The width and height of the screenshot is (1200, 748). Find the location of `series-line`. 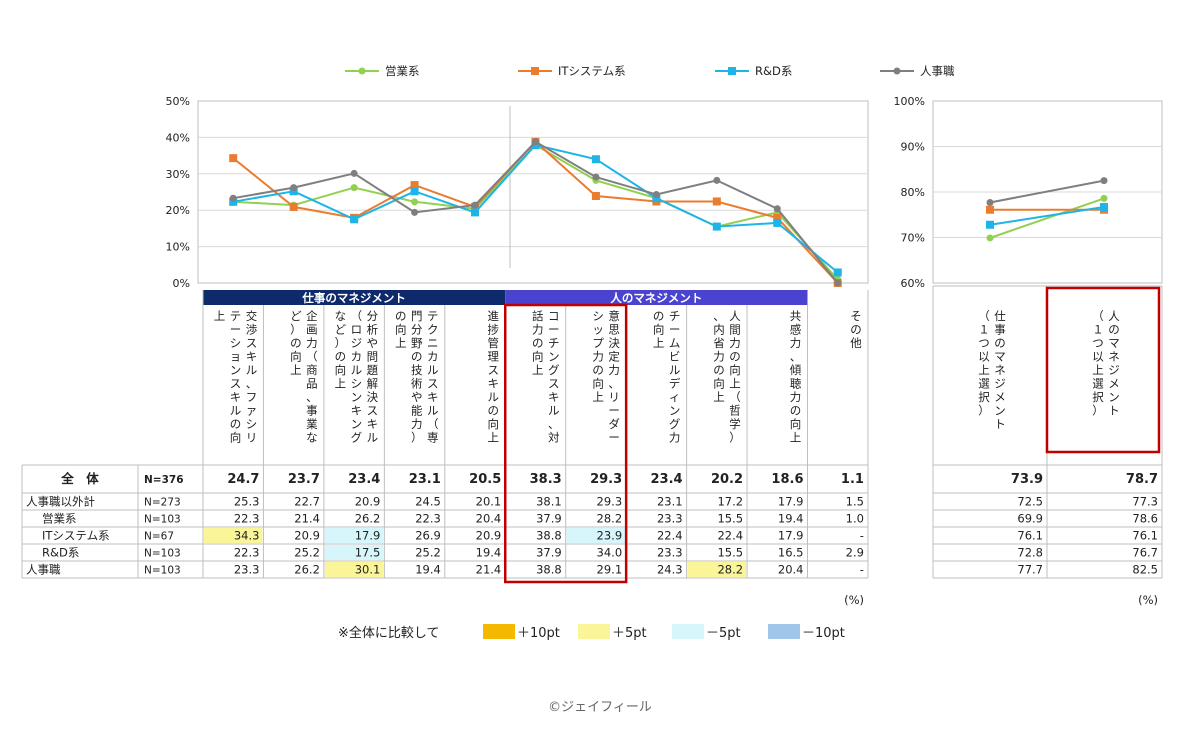

series-line is located at coordinates (535, 209).